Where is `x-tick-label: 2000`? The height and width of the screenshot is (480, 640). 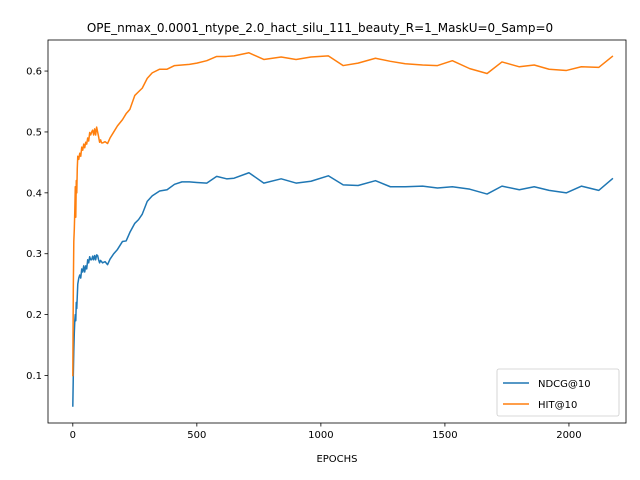
x-tick-label: 2000 is located at coordinates (568, 435).